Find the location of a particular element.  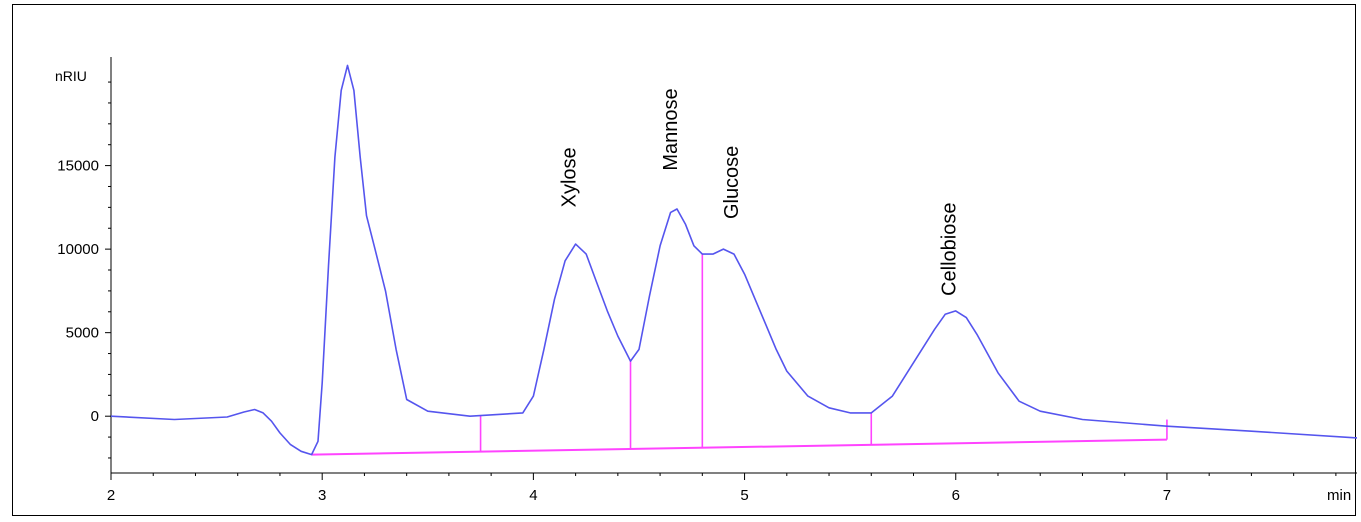

y-tick-label: 5000 is located at coordinates (82, 333).